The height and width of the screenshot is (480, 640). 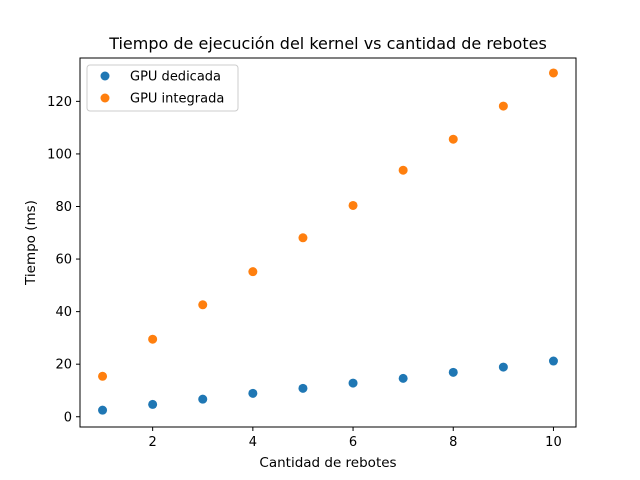 I want to click on x-tick-label: 10, so click(x=553, y=442).